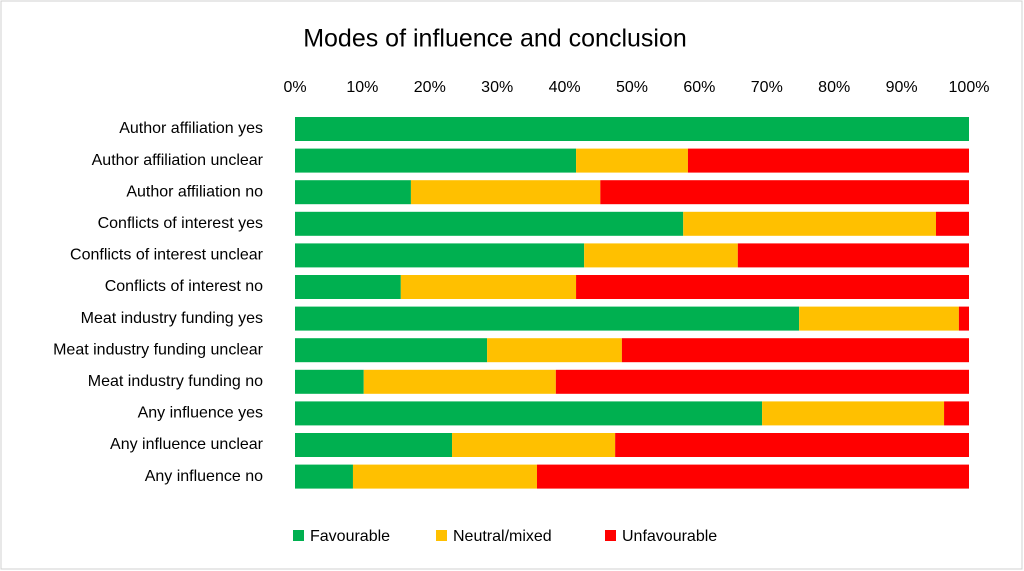 Image resolution: width=1024 pixels, height=571 pixels. I want to click on chart-title: Modes of influence and conclusion, so click(495, 39).